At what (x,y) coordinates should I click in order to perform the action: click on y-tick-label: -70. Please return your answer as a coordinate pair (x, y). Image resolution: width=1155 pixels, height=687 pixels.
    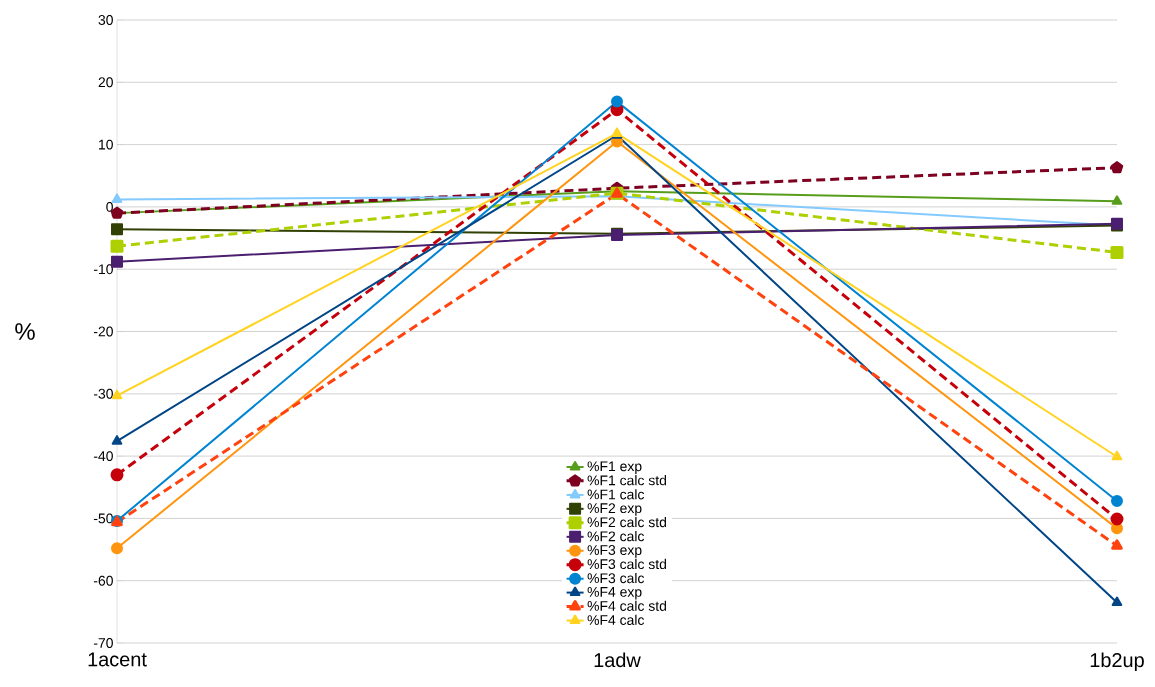
    Looking at the image, I should click on (103, 643).